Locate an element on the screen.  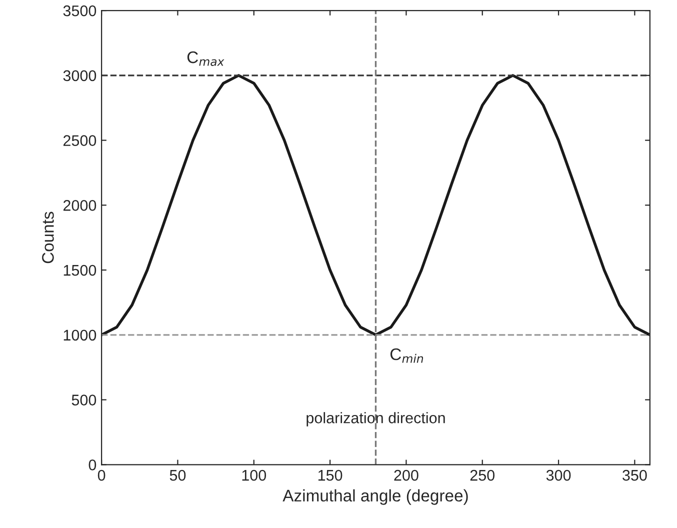
x-tick-label: 0 is located at coordinates (102, 475).